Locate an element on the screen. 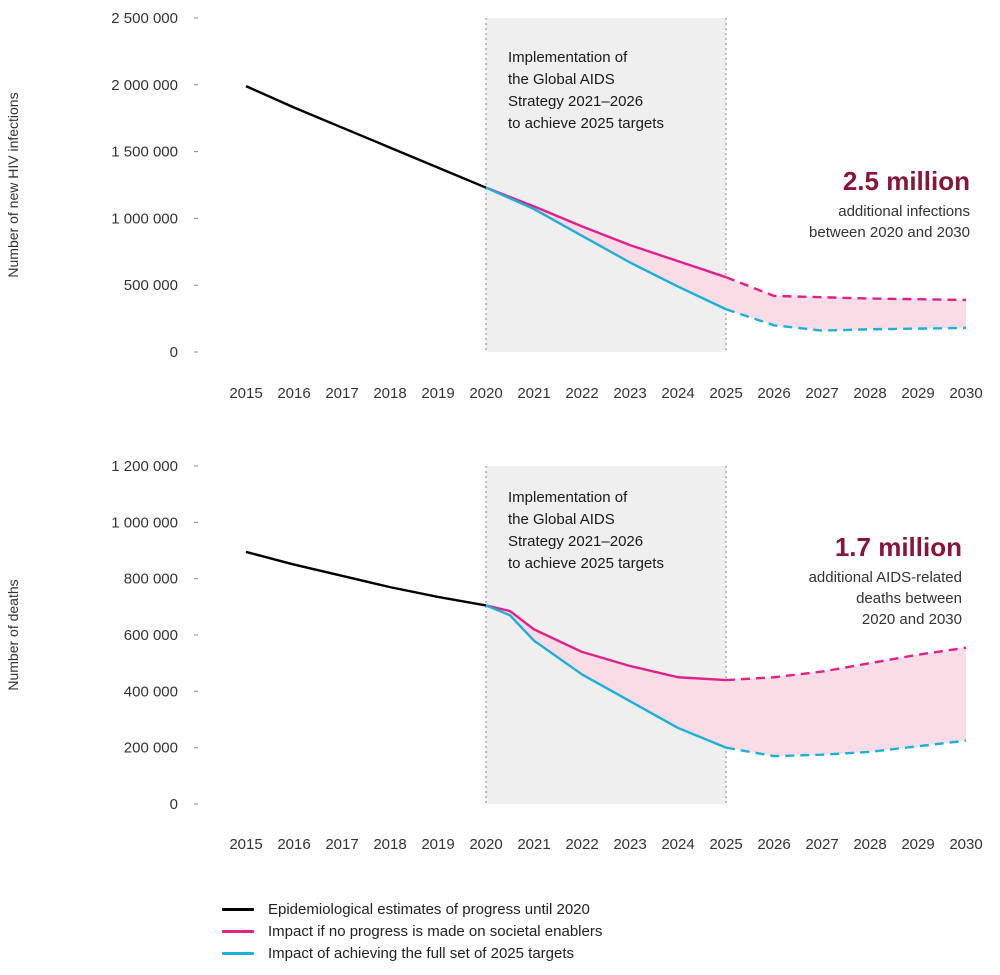 The image size is (1000, 975). y-tick-label: 500 000 is located at coordinates (151, 285).